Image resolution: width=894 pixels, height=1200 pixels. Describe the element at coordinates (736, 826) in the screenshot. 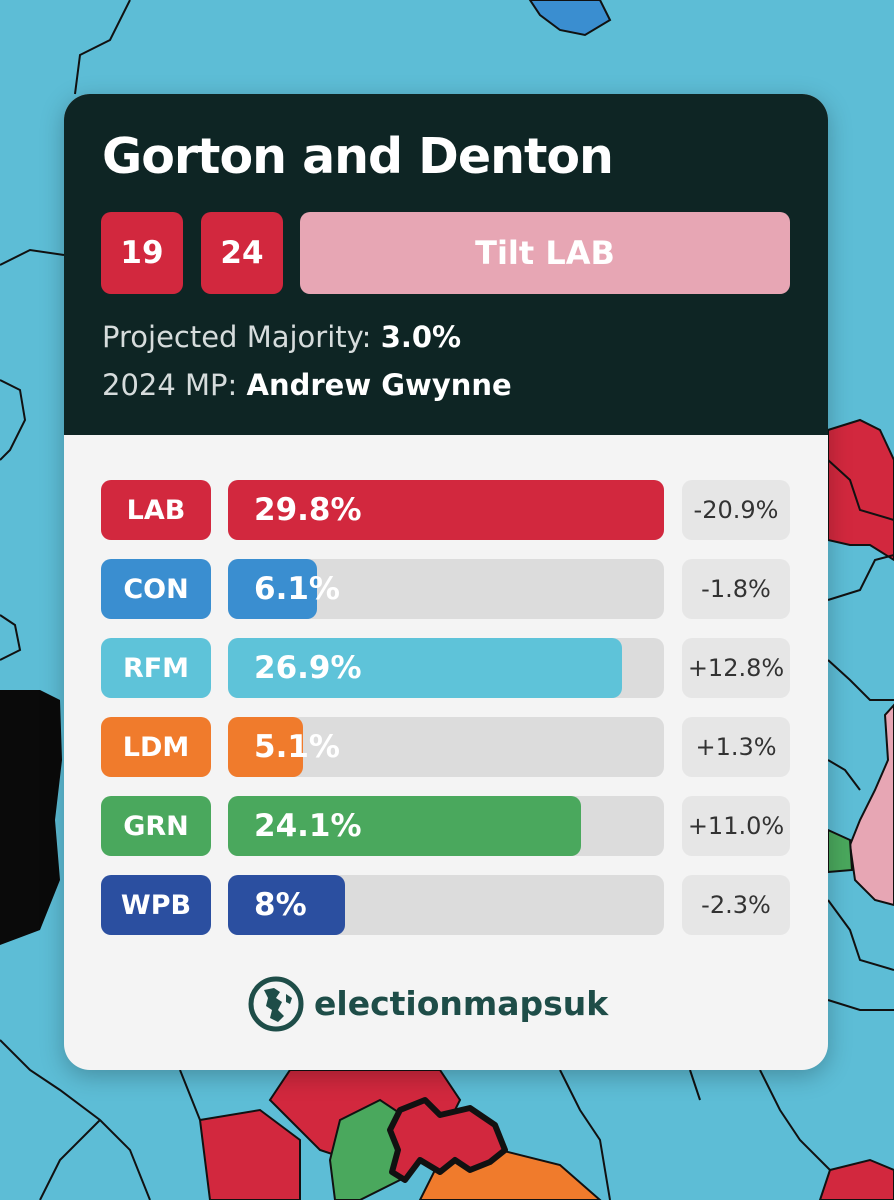

I see `vote-share-change: +11.0%` at that location.